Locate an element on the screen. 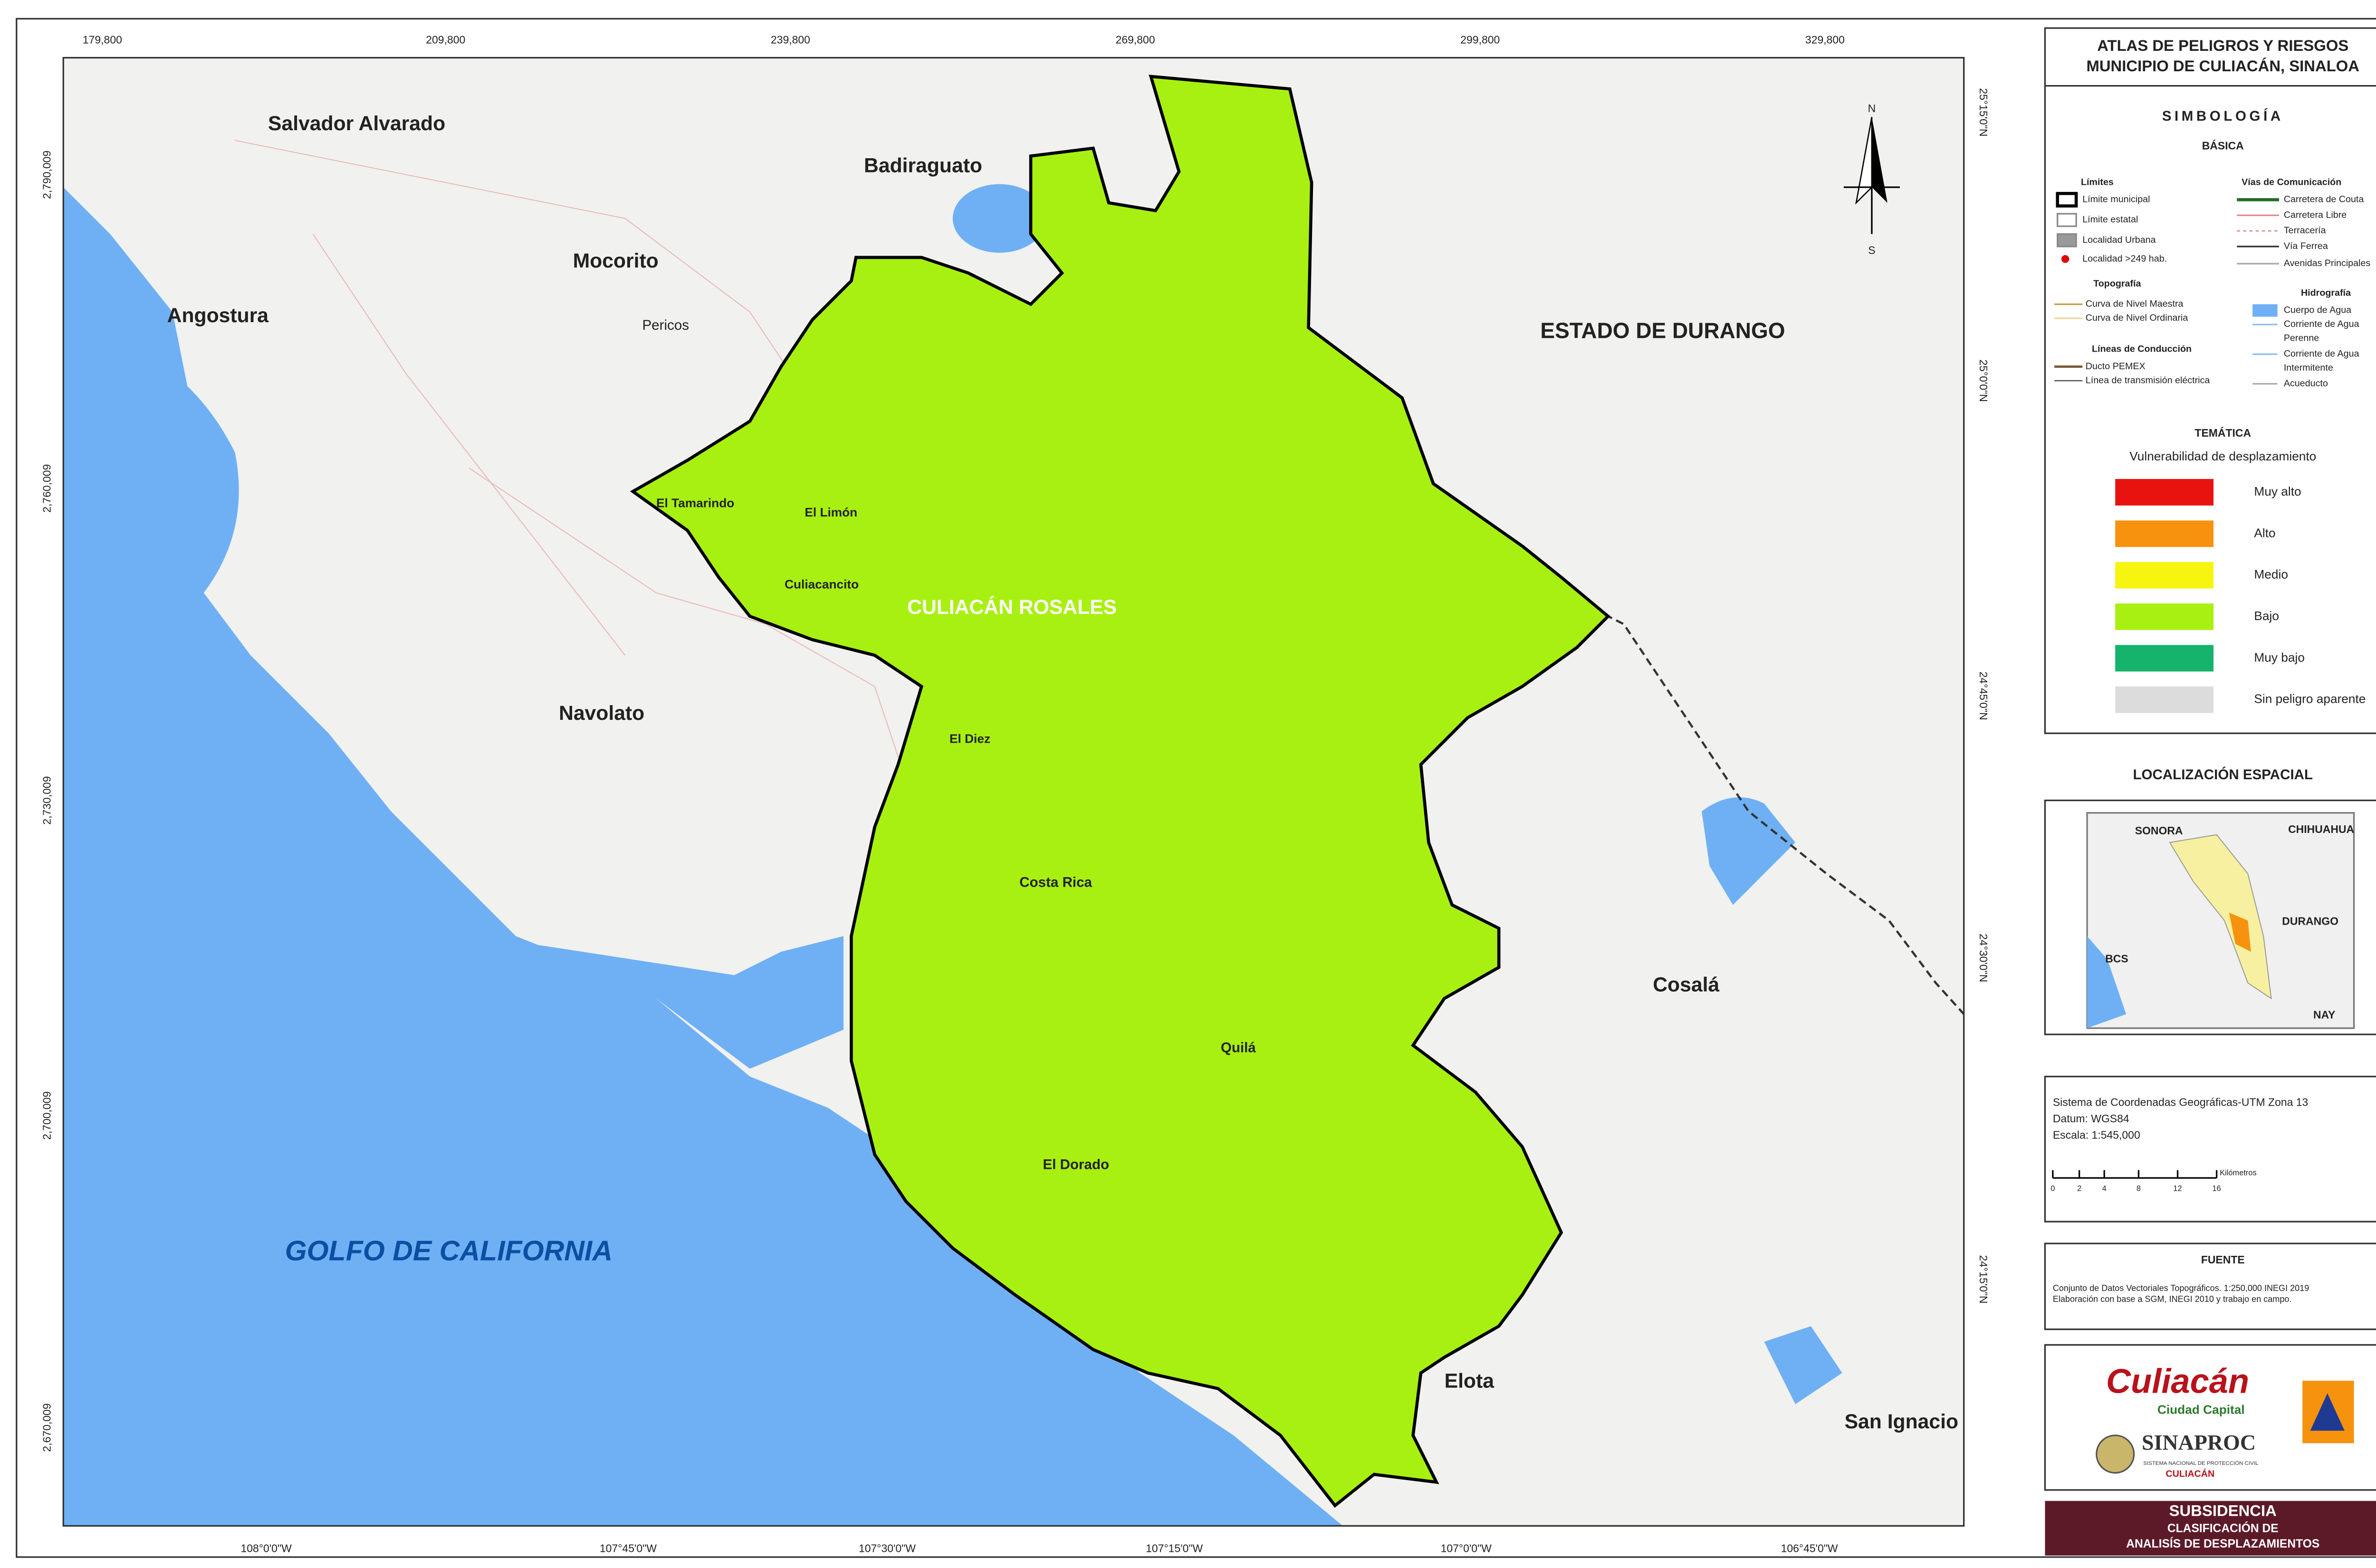 The image size is (2376, 1568). north-arrow is located at coordinates (1871, 175).